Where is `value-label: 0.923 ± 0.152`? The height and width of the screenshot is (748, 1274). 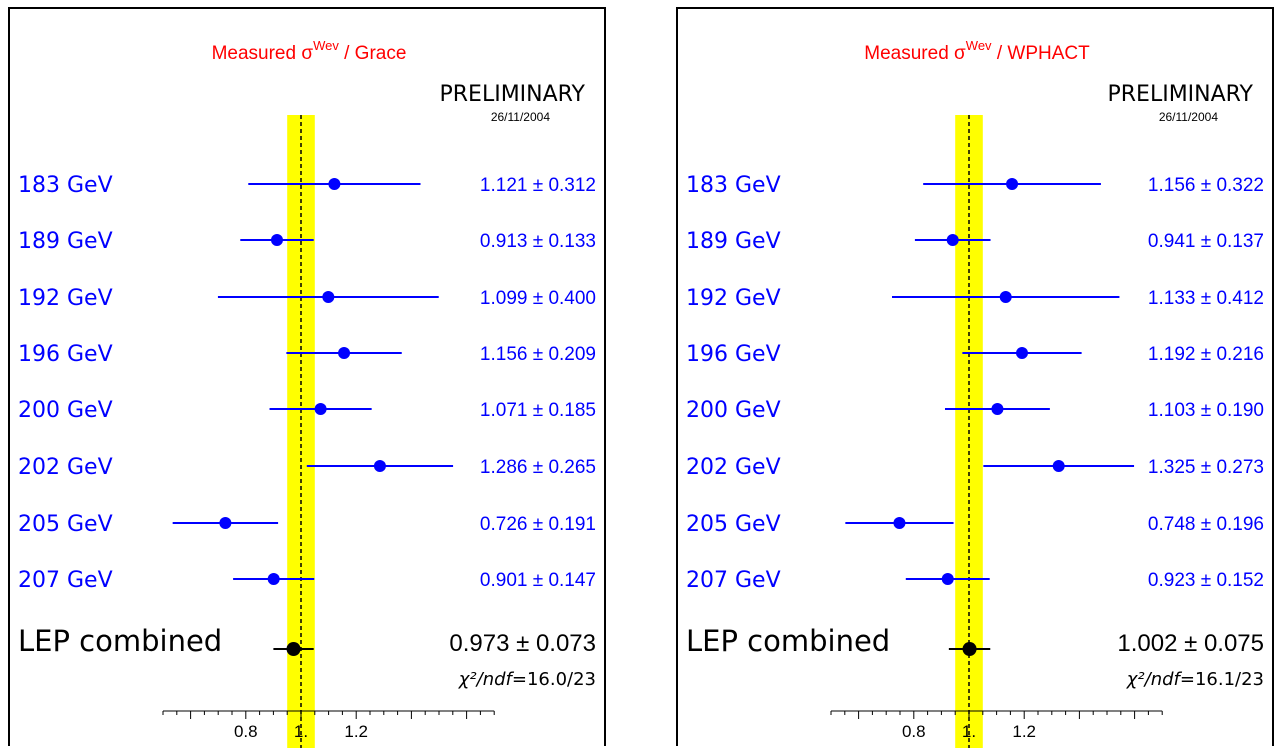
value-label: 0.923 ± 0.152 is located at coordinates (1206, 580).